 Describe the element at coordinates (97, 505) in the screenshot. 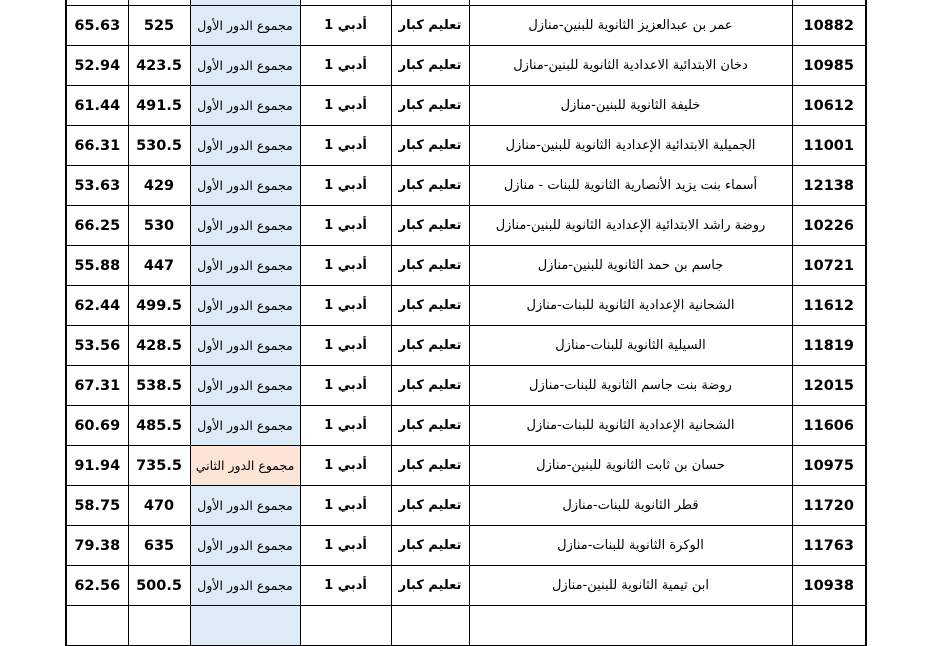

I see `percent-cell: 58.75` at that location.